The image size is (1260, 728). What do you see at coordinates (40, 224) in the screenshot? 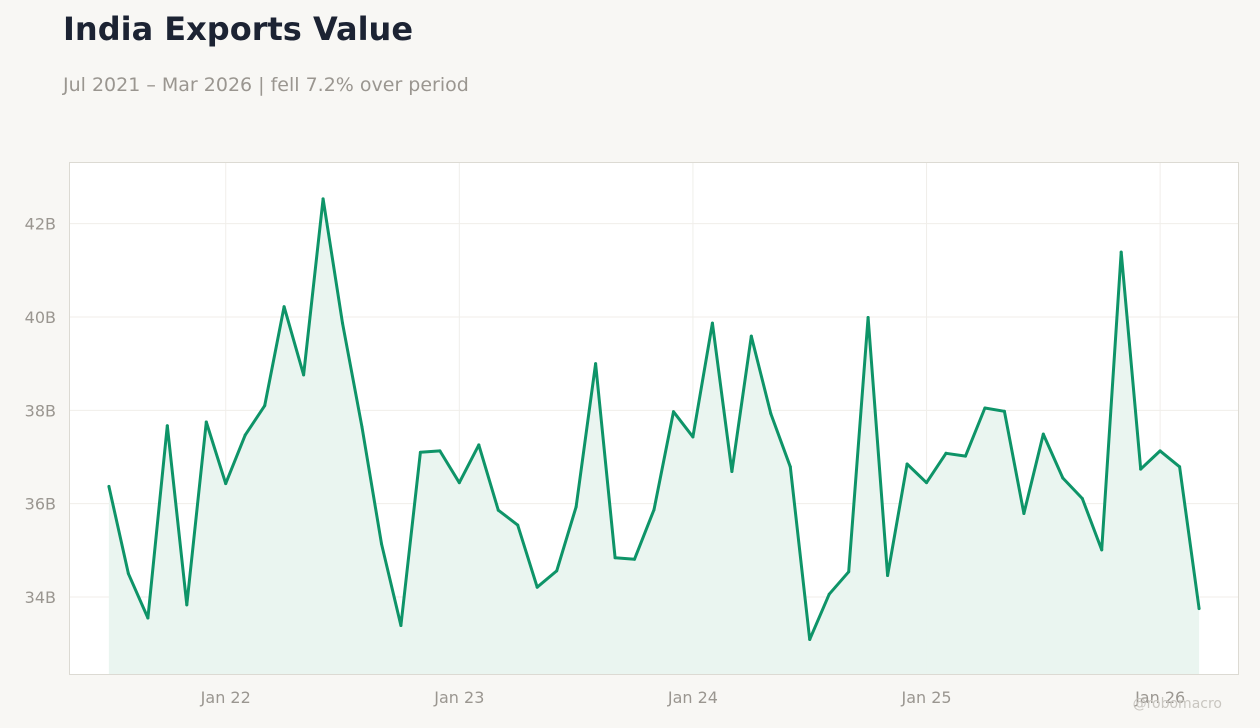
I see `y-tick-label: 42B` at bounding box center [40, 224].